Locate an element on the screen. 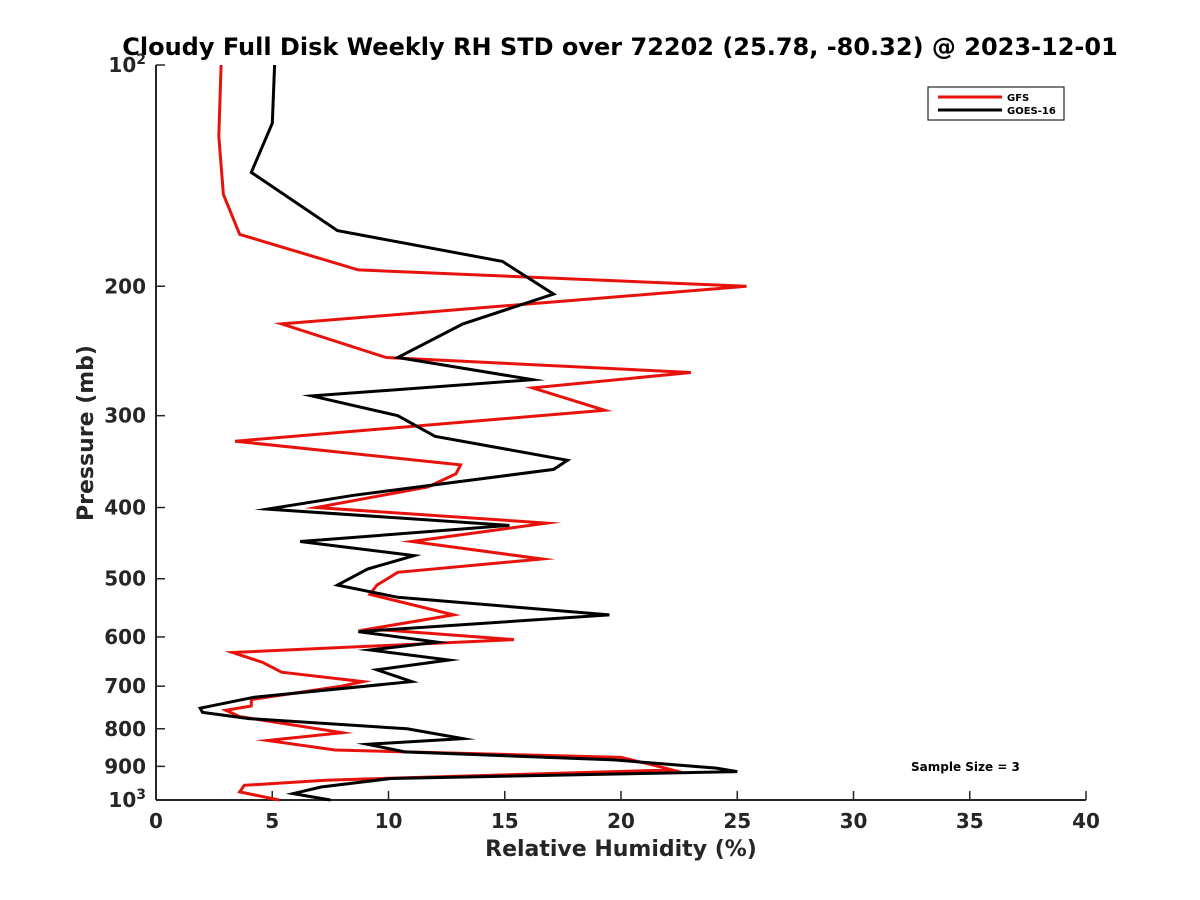 The height and width of the screenshot is (900, 1200). x-tick-label: 0 is located at coordinates (156, 821).